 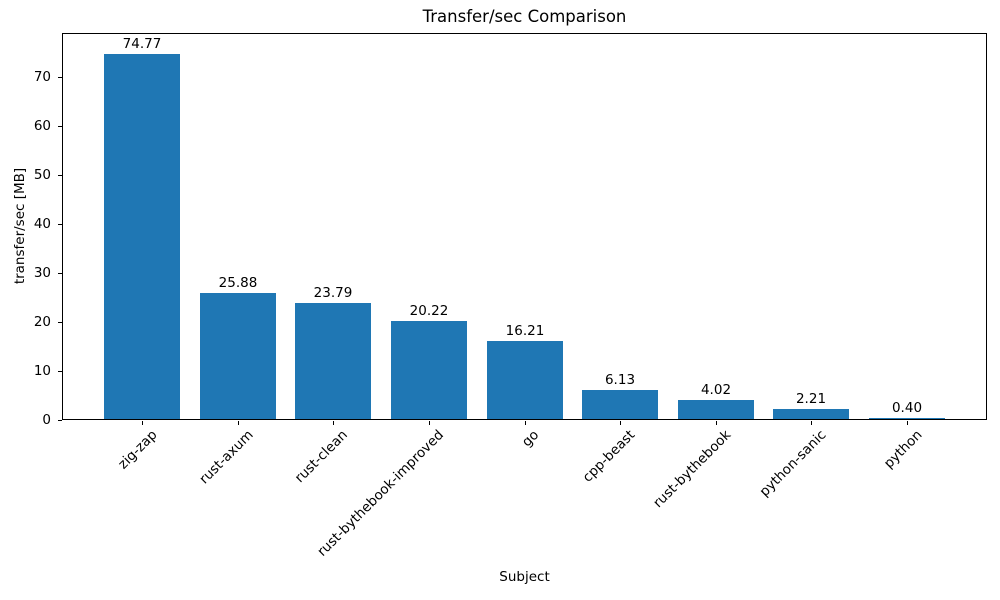 What do you see at coordinates (429, 370) in the screenshot?
I see `bar-rust-bythebook-improved` at bounding box center [429, 370].